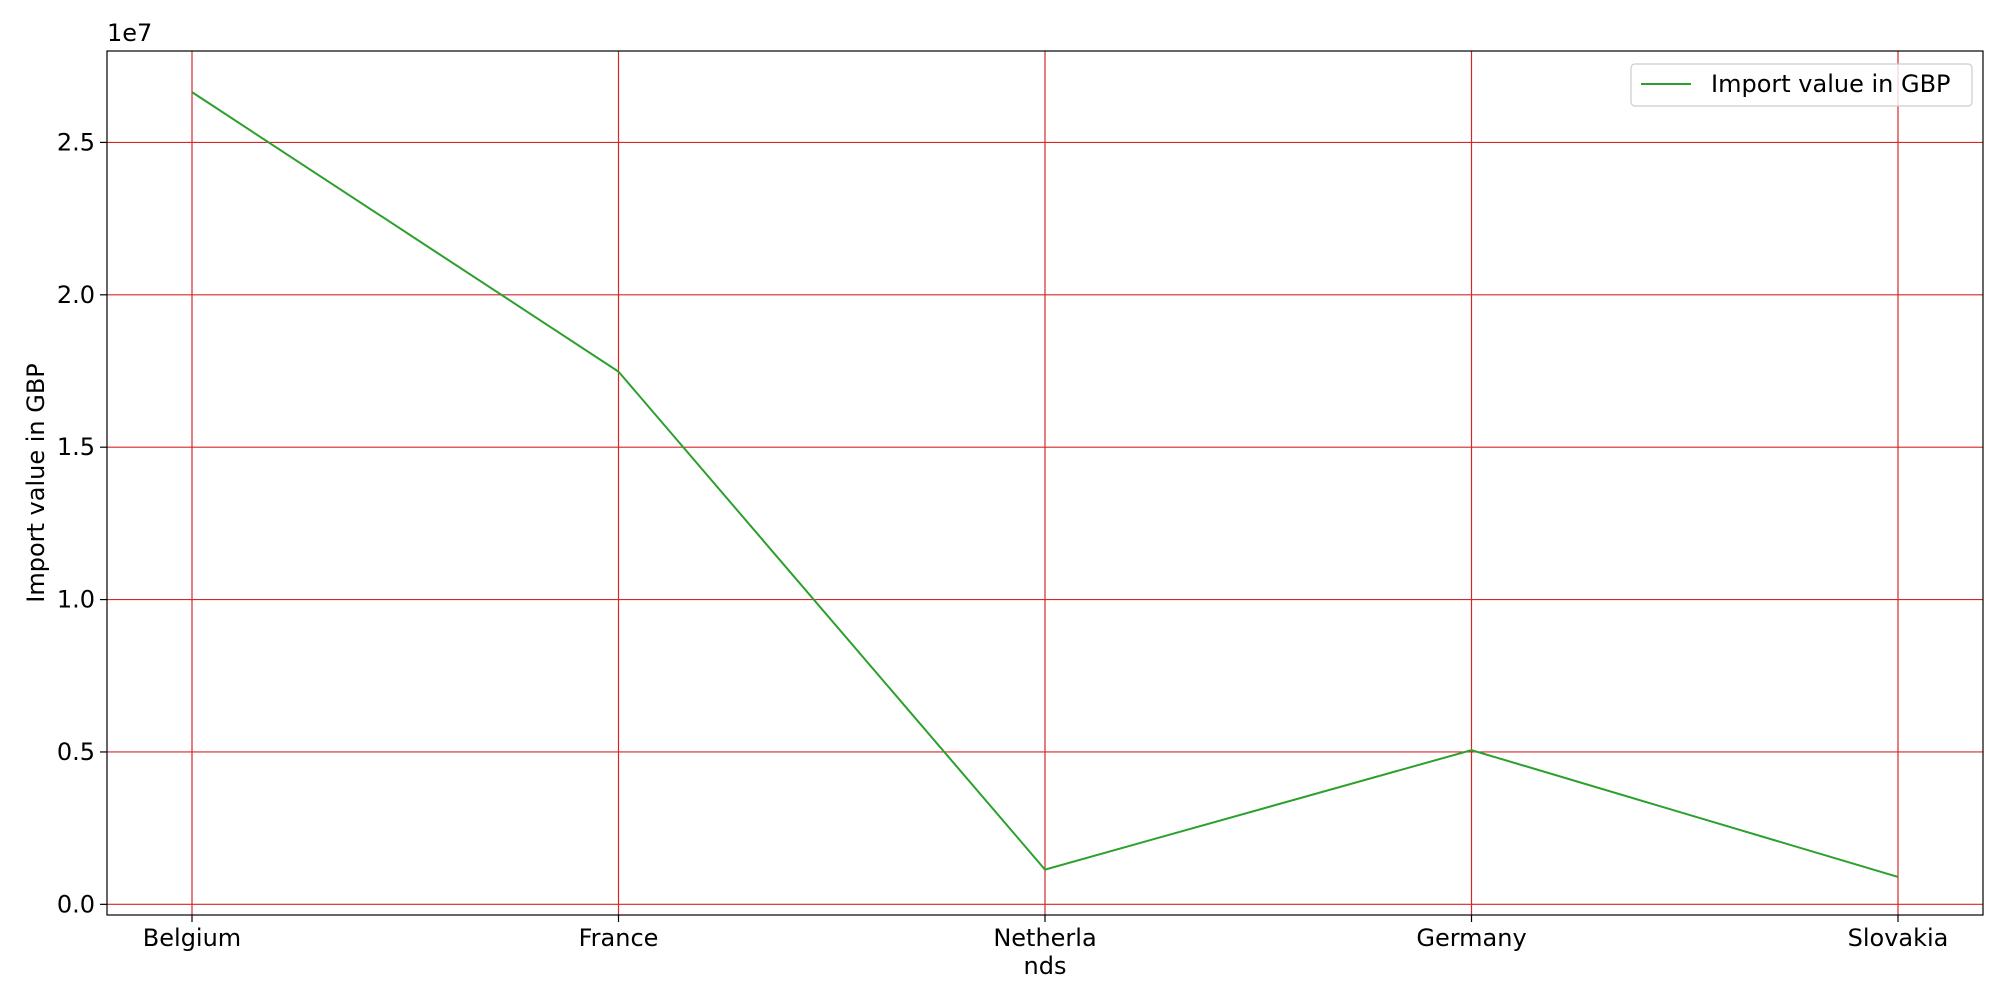  Describe the element at coordinates (1831, 84) in the screenshot. I see `legend-label: Import value in GBP` at that location.